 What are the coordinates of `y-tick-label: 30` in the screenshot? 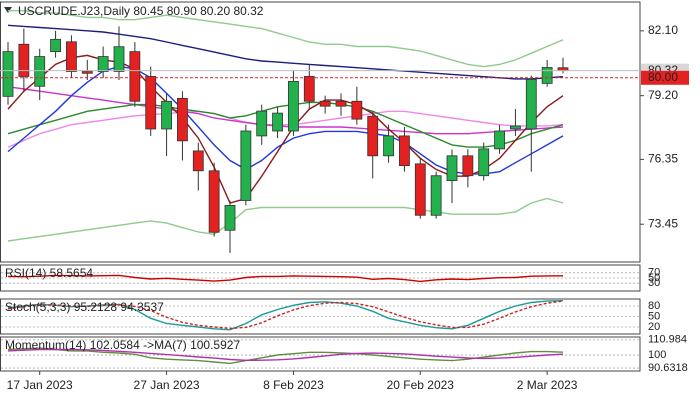 It's located at (654, 283).